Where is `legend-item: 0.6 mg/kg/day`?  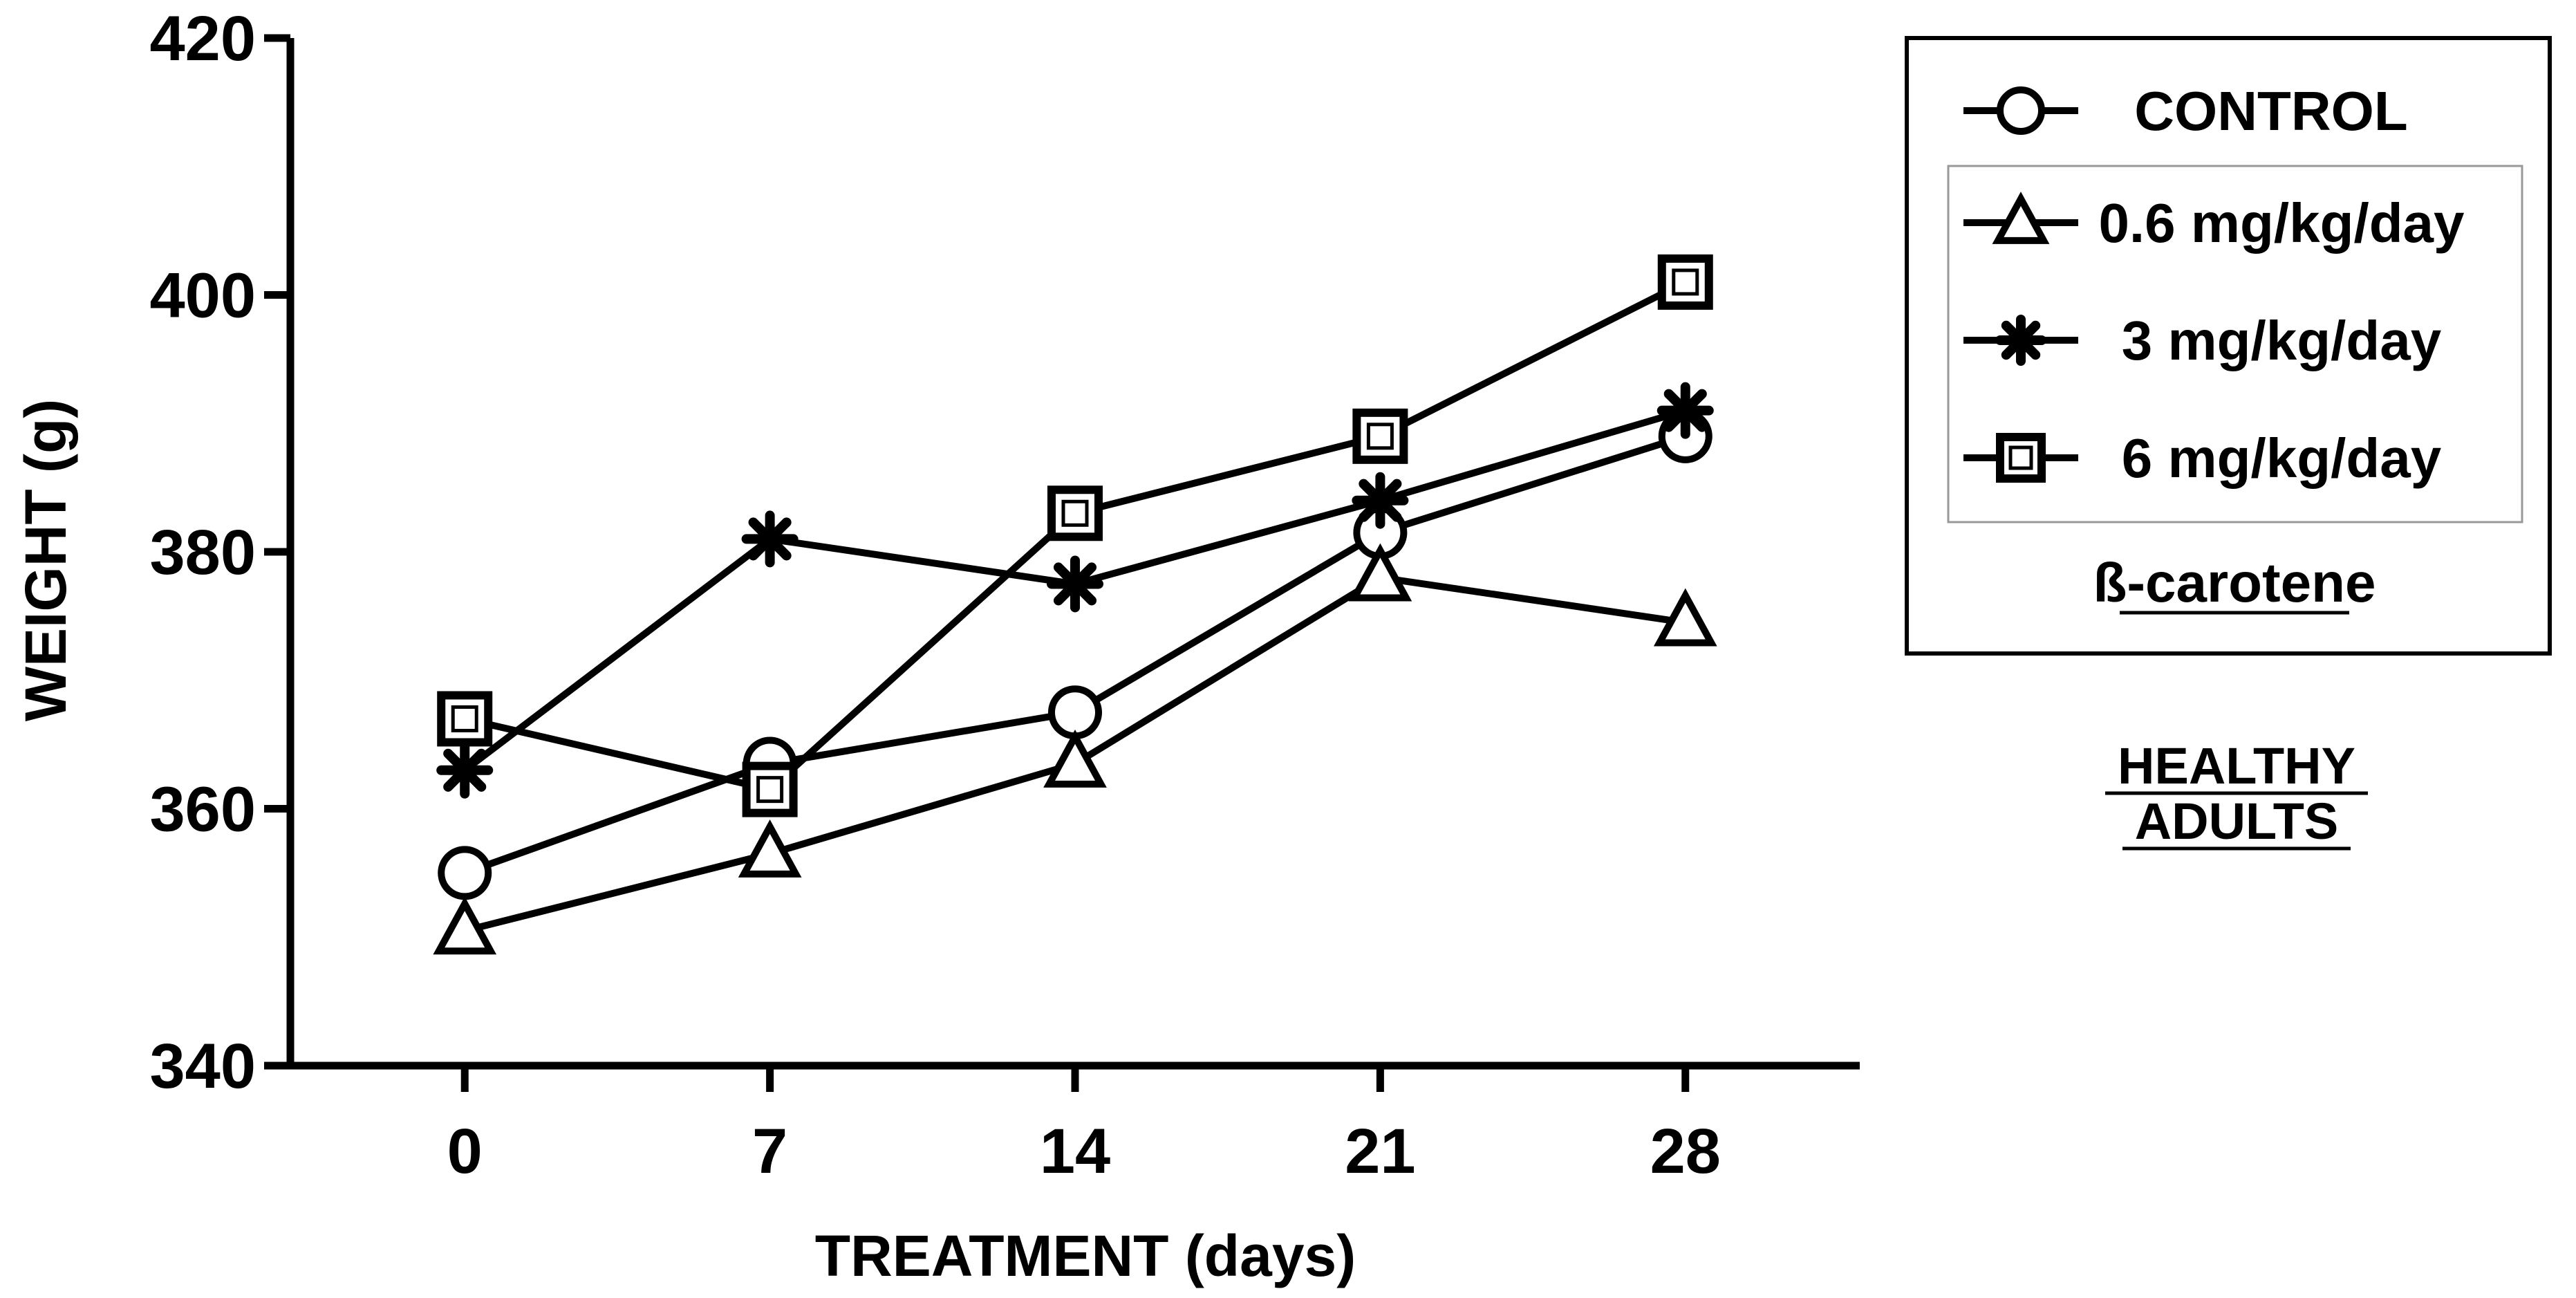 legend-item: 0.6 mg/kg/day is located at coordinates (2214, 223).